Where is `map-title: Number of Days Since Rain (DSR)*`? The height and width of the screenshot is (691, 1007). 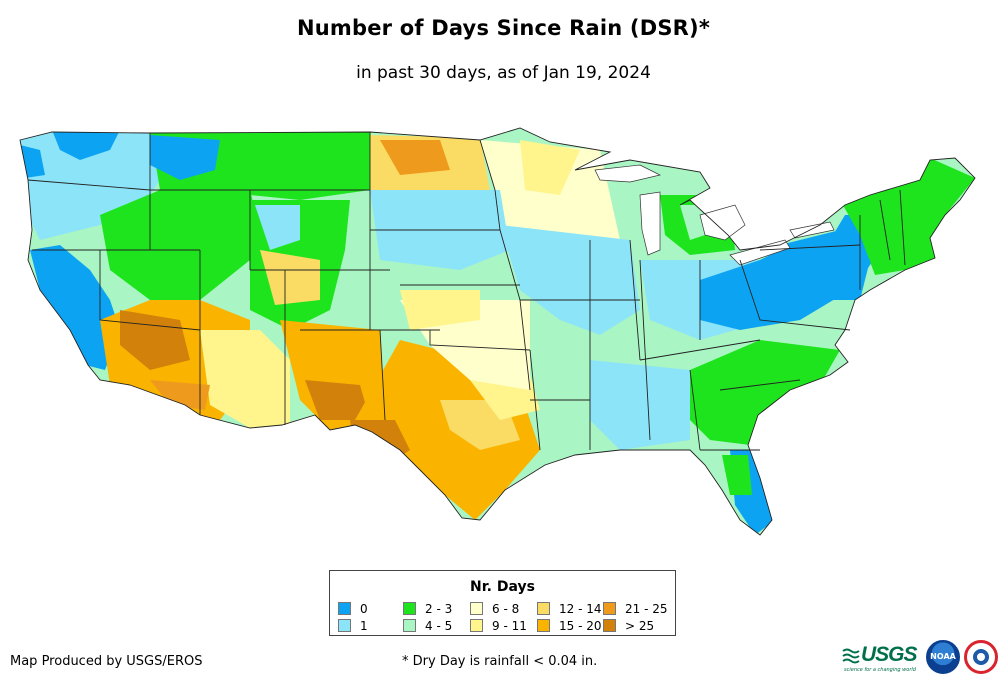
map-title: Number of Days Since Rain (DSR)* is located at coordinates (503, 28).